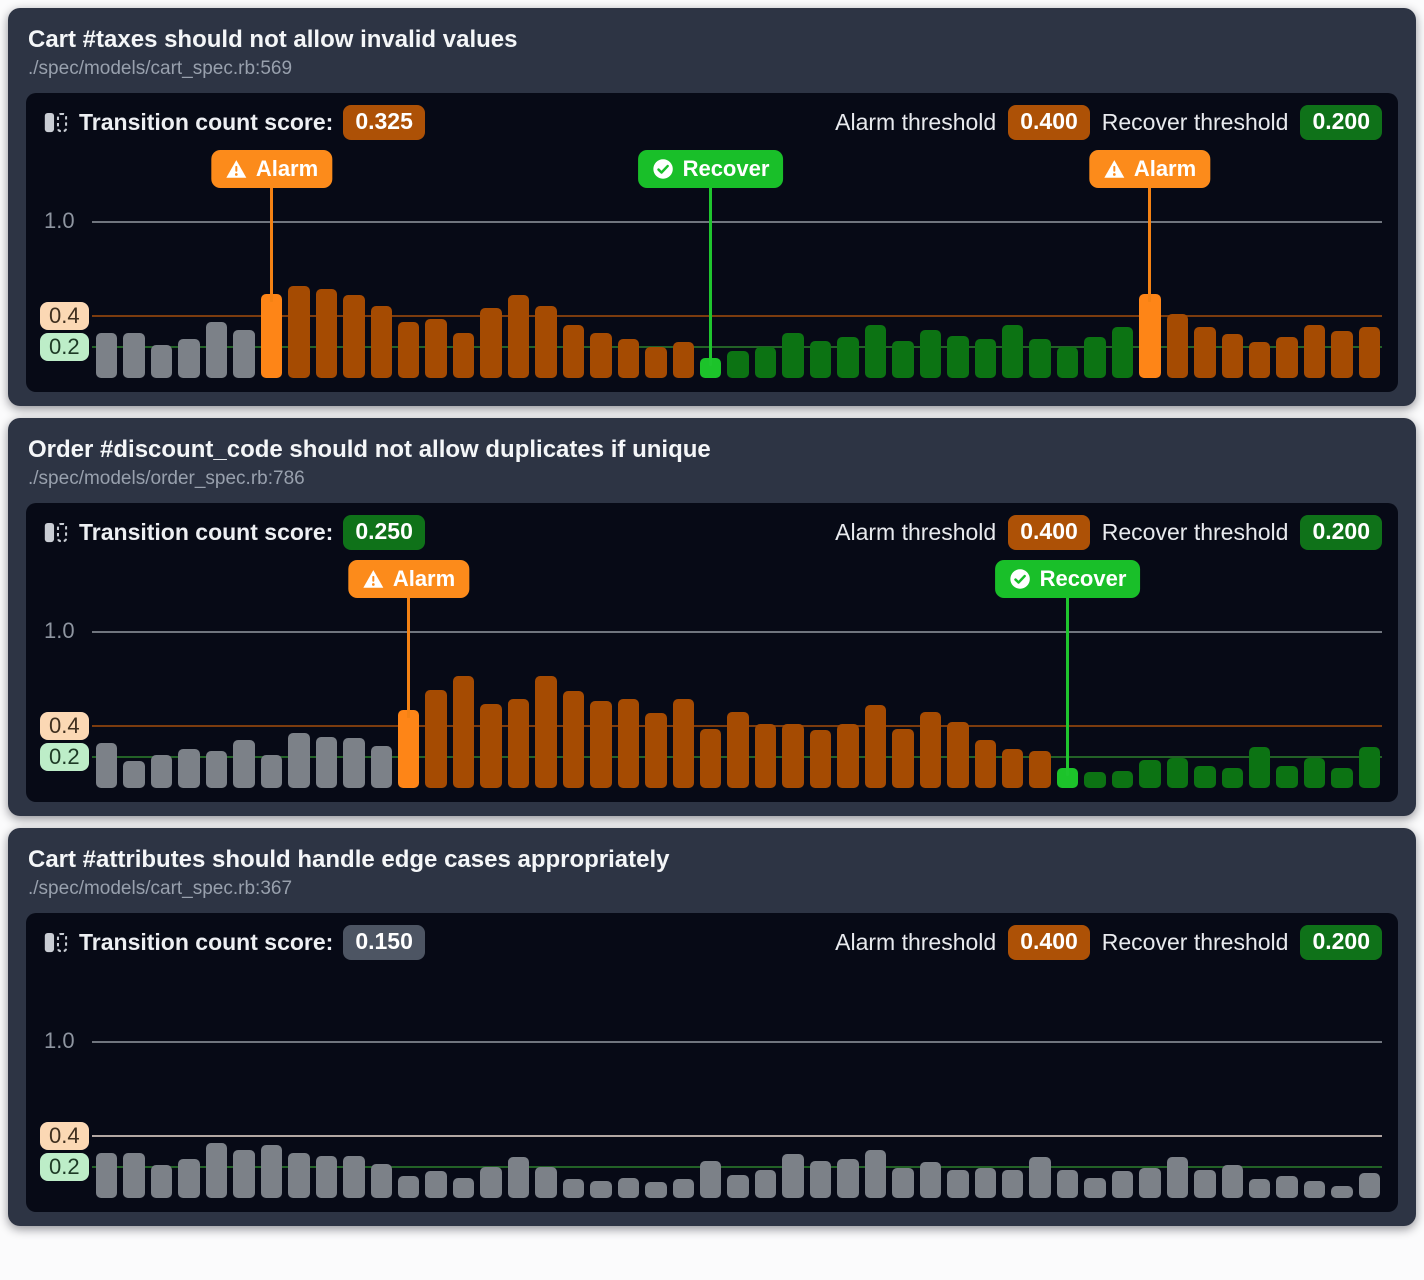 This screenshot has width=1424, height=1280. I want to click on alarm-threshold-line, so click(737, 315).